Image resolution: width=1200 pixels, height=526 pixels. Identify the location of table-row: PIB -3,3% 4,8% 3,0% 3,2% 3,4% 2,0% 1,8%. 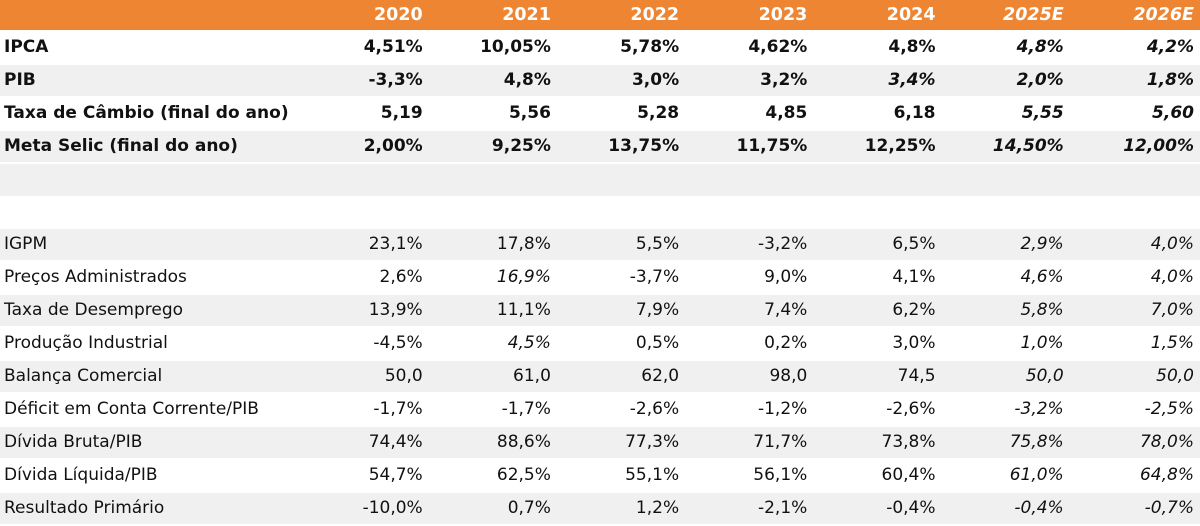
(600, 81).